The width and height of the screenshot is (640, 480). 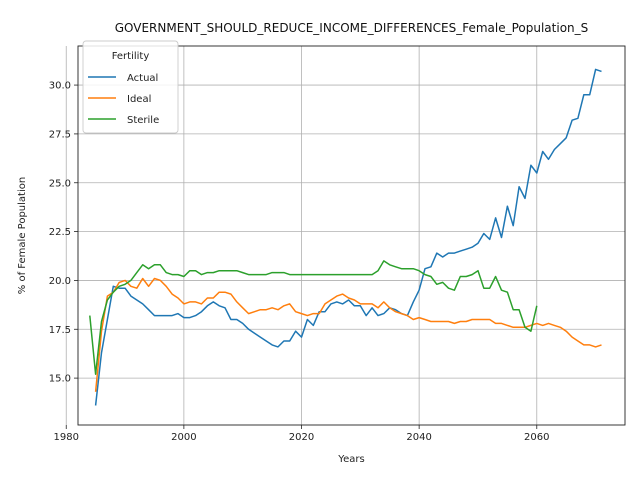 I want to click on x-tick-label: 2020, so click(x=301, y=437).